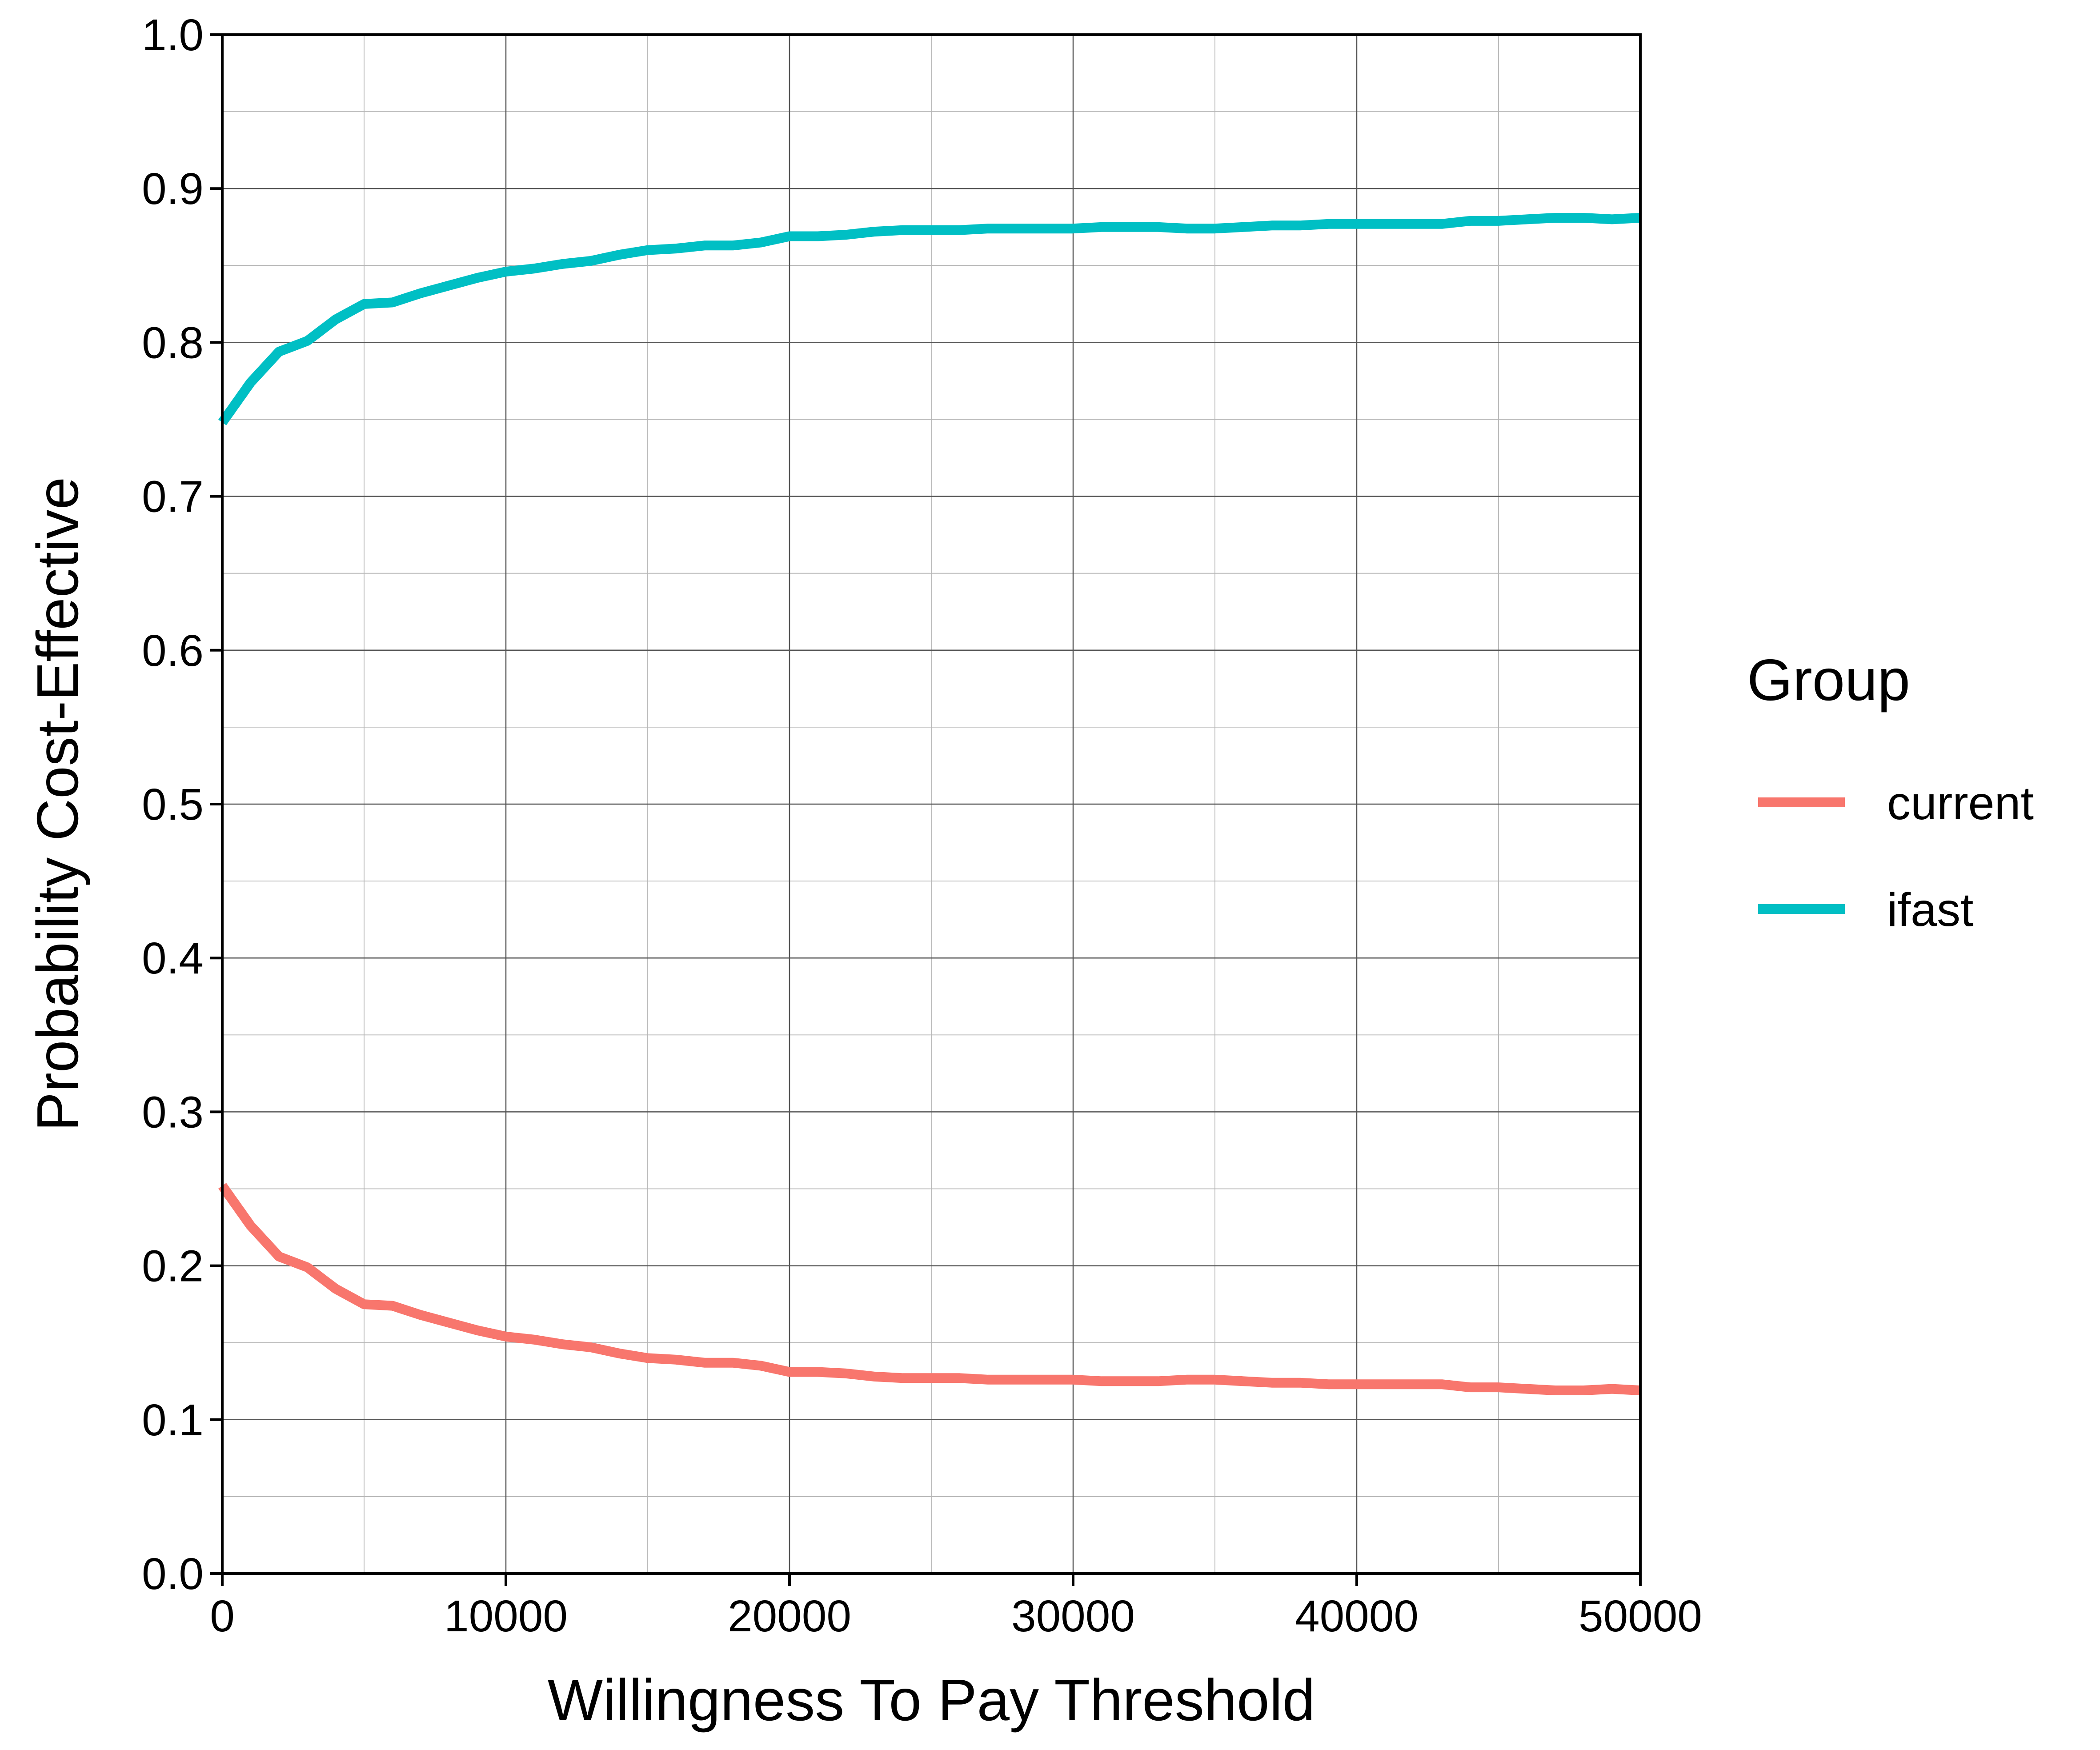 The height and width of the screenshot is (1750, 2100). Describe the element at coordinates (931, 1700) in the screenshot. I see `x-axis-title: Willingness To Pay Threshold` at that location.